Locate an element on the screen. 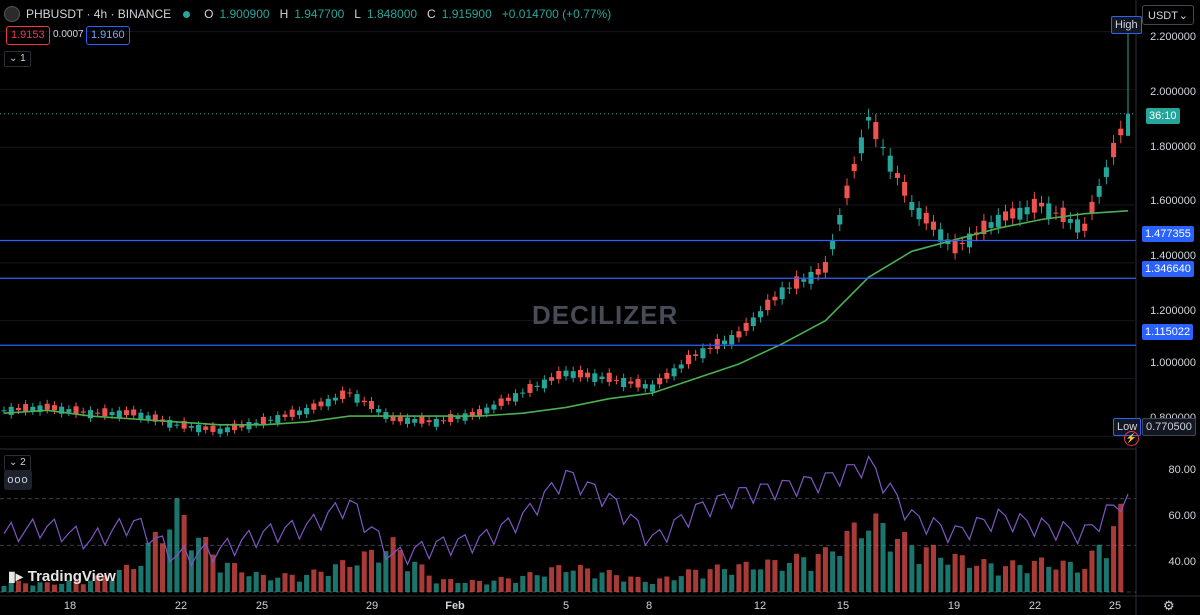 The height and width of the screenshot is (615, 1200). currency-selector: USDT ⌄ is located at coordinates (1168, 15).